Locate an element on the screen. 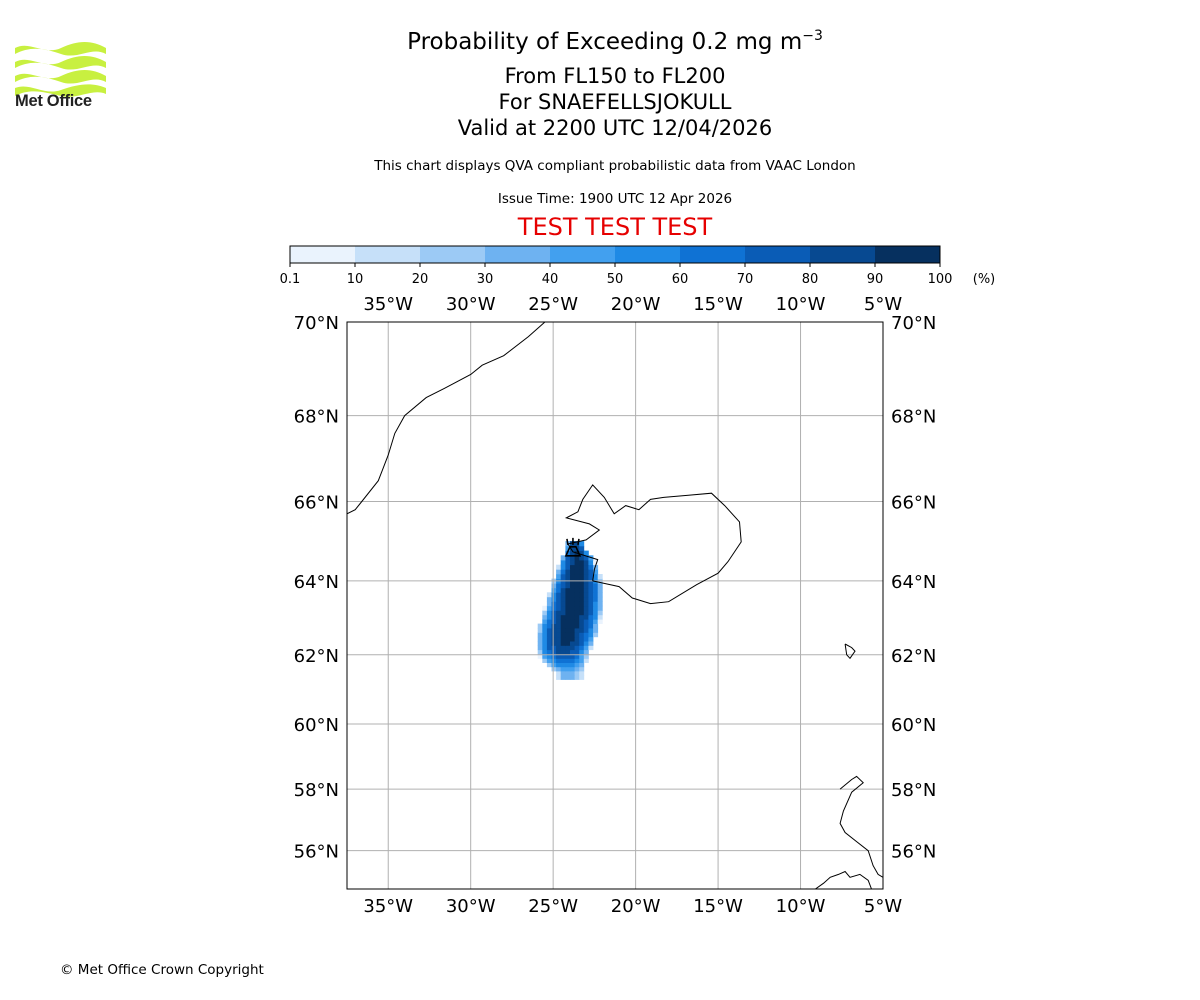  colorbar-tick-label: 10 is located at coordinates (355, 279).